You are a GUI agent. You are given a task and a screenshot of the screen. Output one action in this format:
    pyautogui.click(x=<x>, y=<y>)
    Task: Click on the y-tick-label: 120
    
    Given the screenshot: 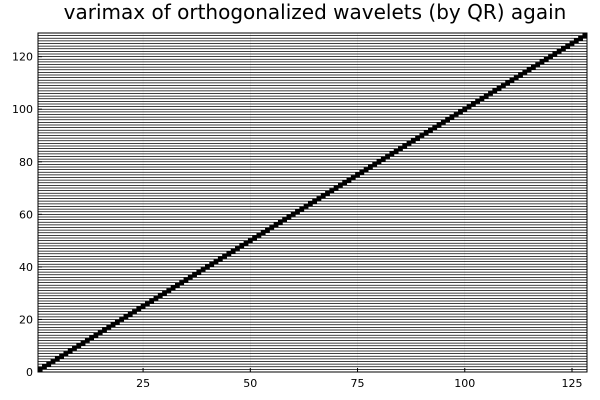 What is the action you would take?
    pyautogui.click(x=22, y=57)
    